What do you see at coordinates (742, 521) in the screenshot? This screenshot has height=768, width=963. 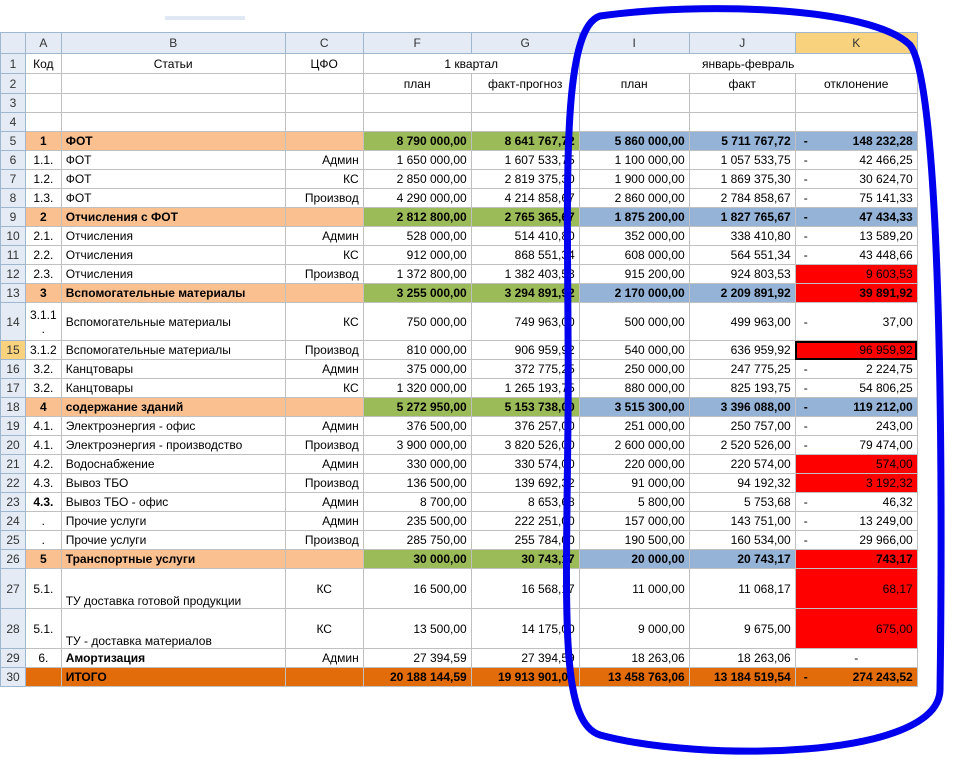 I see `cell-j: 143 751,00` at bounding box center [742, 521].